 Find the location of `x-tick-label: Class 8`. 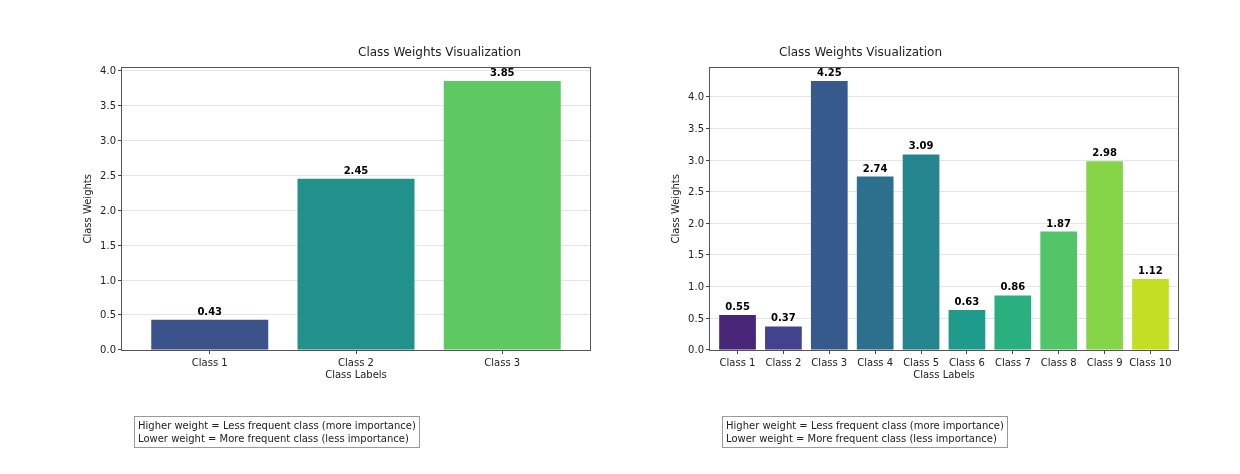

x-tick-label: Class 8 is located at coordinates (1058, 362).